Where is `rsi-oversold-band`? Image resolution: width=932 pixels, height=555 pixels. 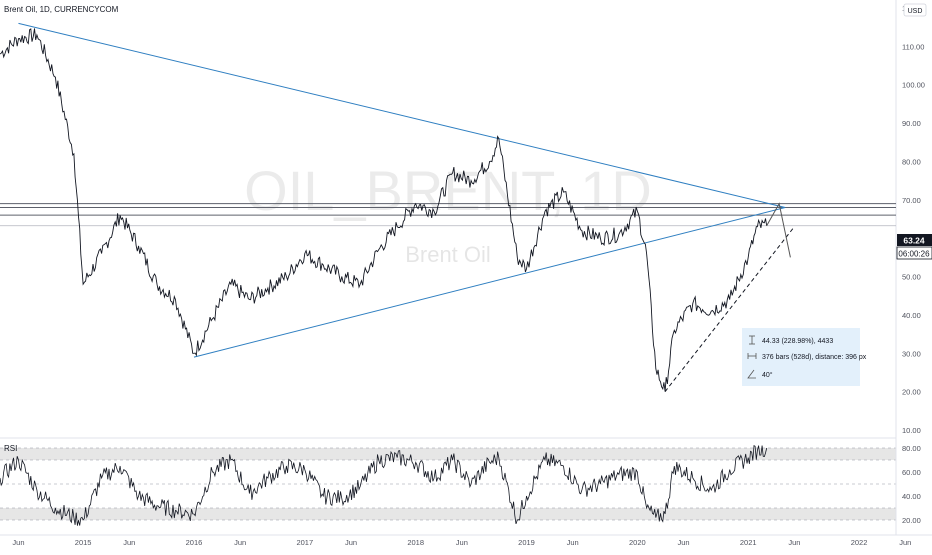
rsi-oversold-band is located at coordinates (448, 514).